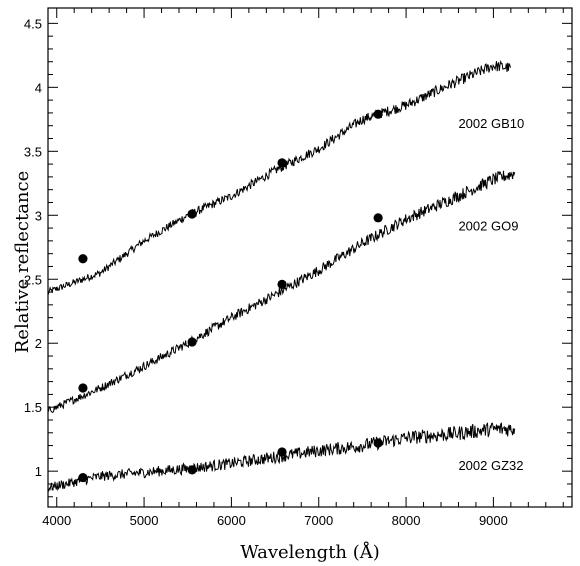  Describe the element at coordinates (318, 520) in the screenshot. I see `x-tick-label: 7000` at that location.